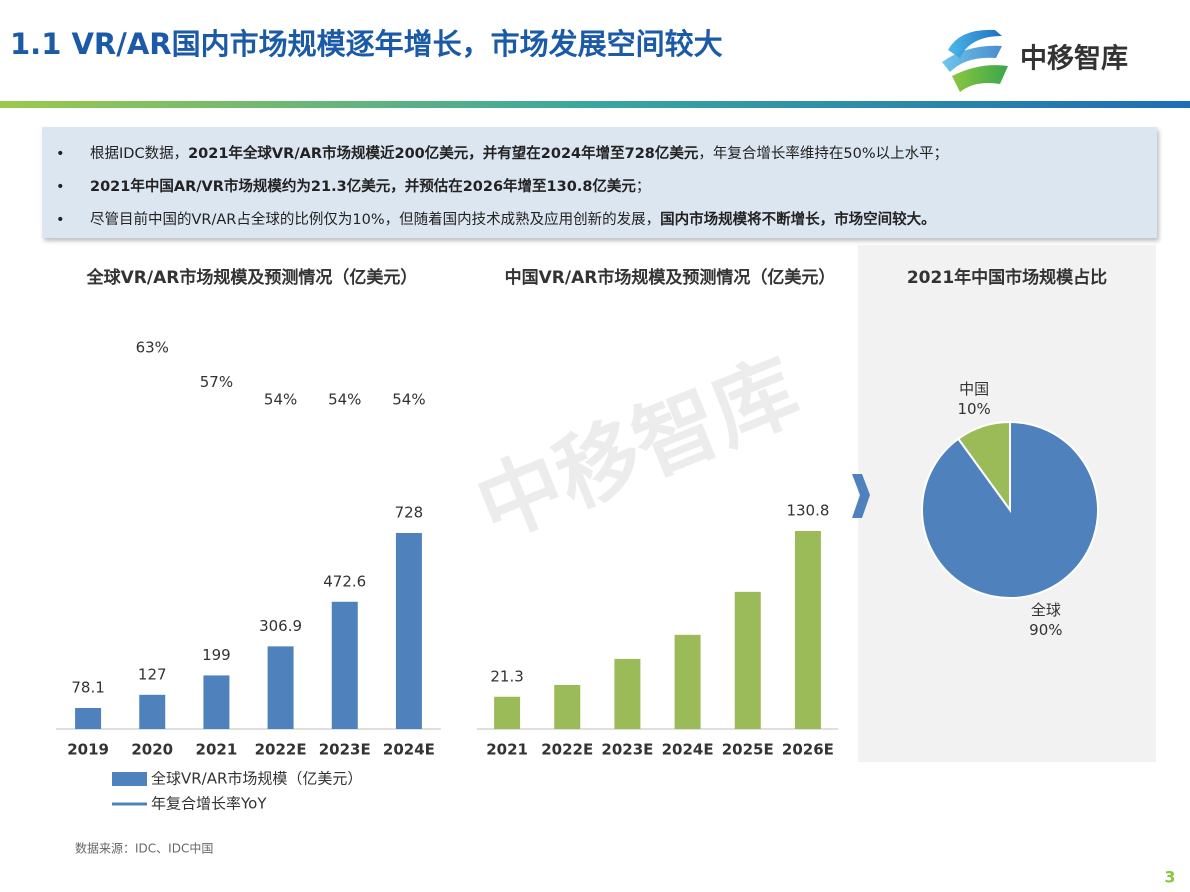 The width and height of the screenshot is (1190, 892). What do you see at coordinates (1074, 59) in the screenshot?
I see `logo-text: 中移智库` at bounding box center [1074, 59].